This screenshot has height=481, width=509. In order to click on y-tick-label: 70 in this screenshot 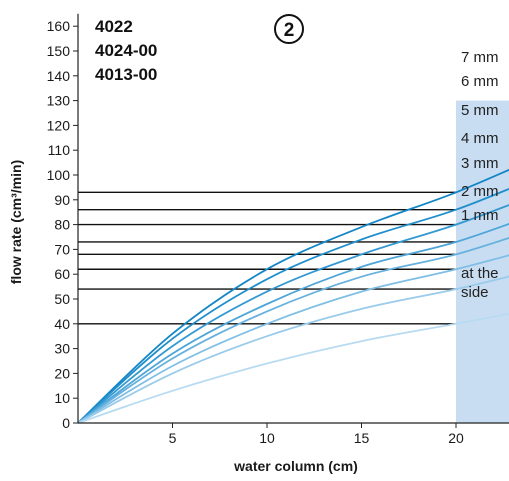, I will do `click(62, 249)`.